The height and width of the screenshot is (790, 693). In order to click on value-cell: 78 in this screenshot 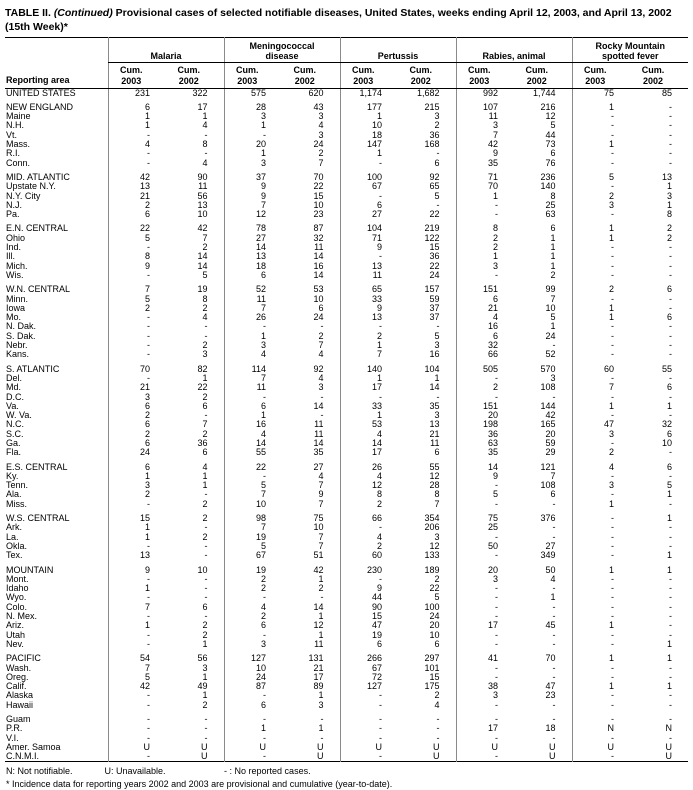, I will do `click(252, 229)`.